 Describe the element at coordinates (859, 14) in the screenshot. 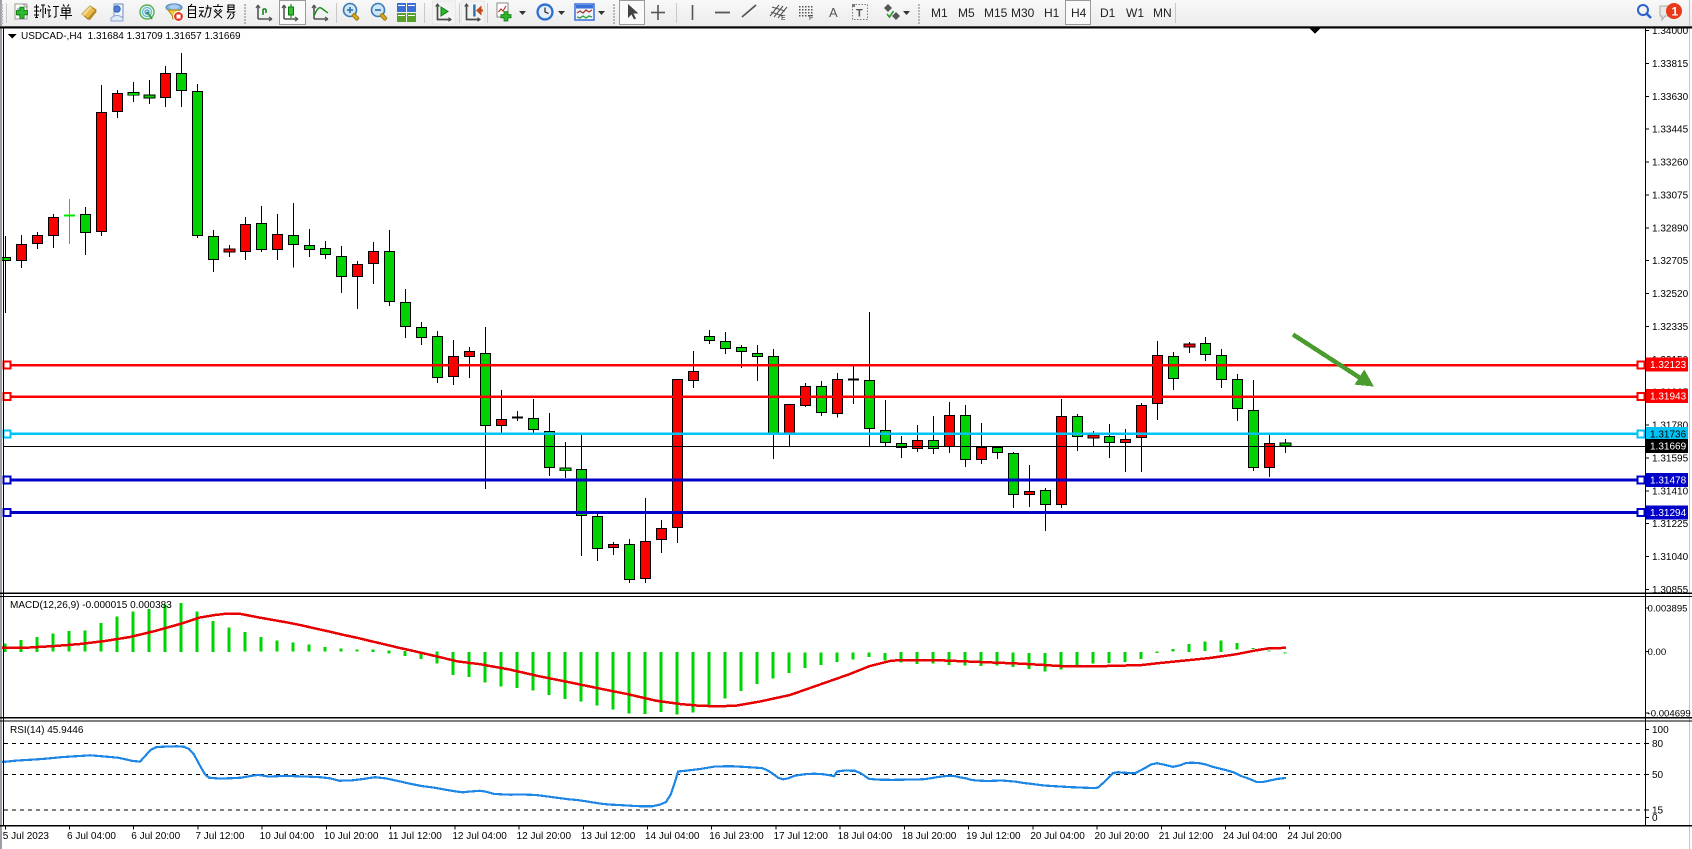

I see `svg-text: T` at that location.